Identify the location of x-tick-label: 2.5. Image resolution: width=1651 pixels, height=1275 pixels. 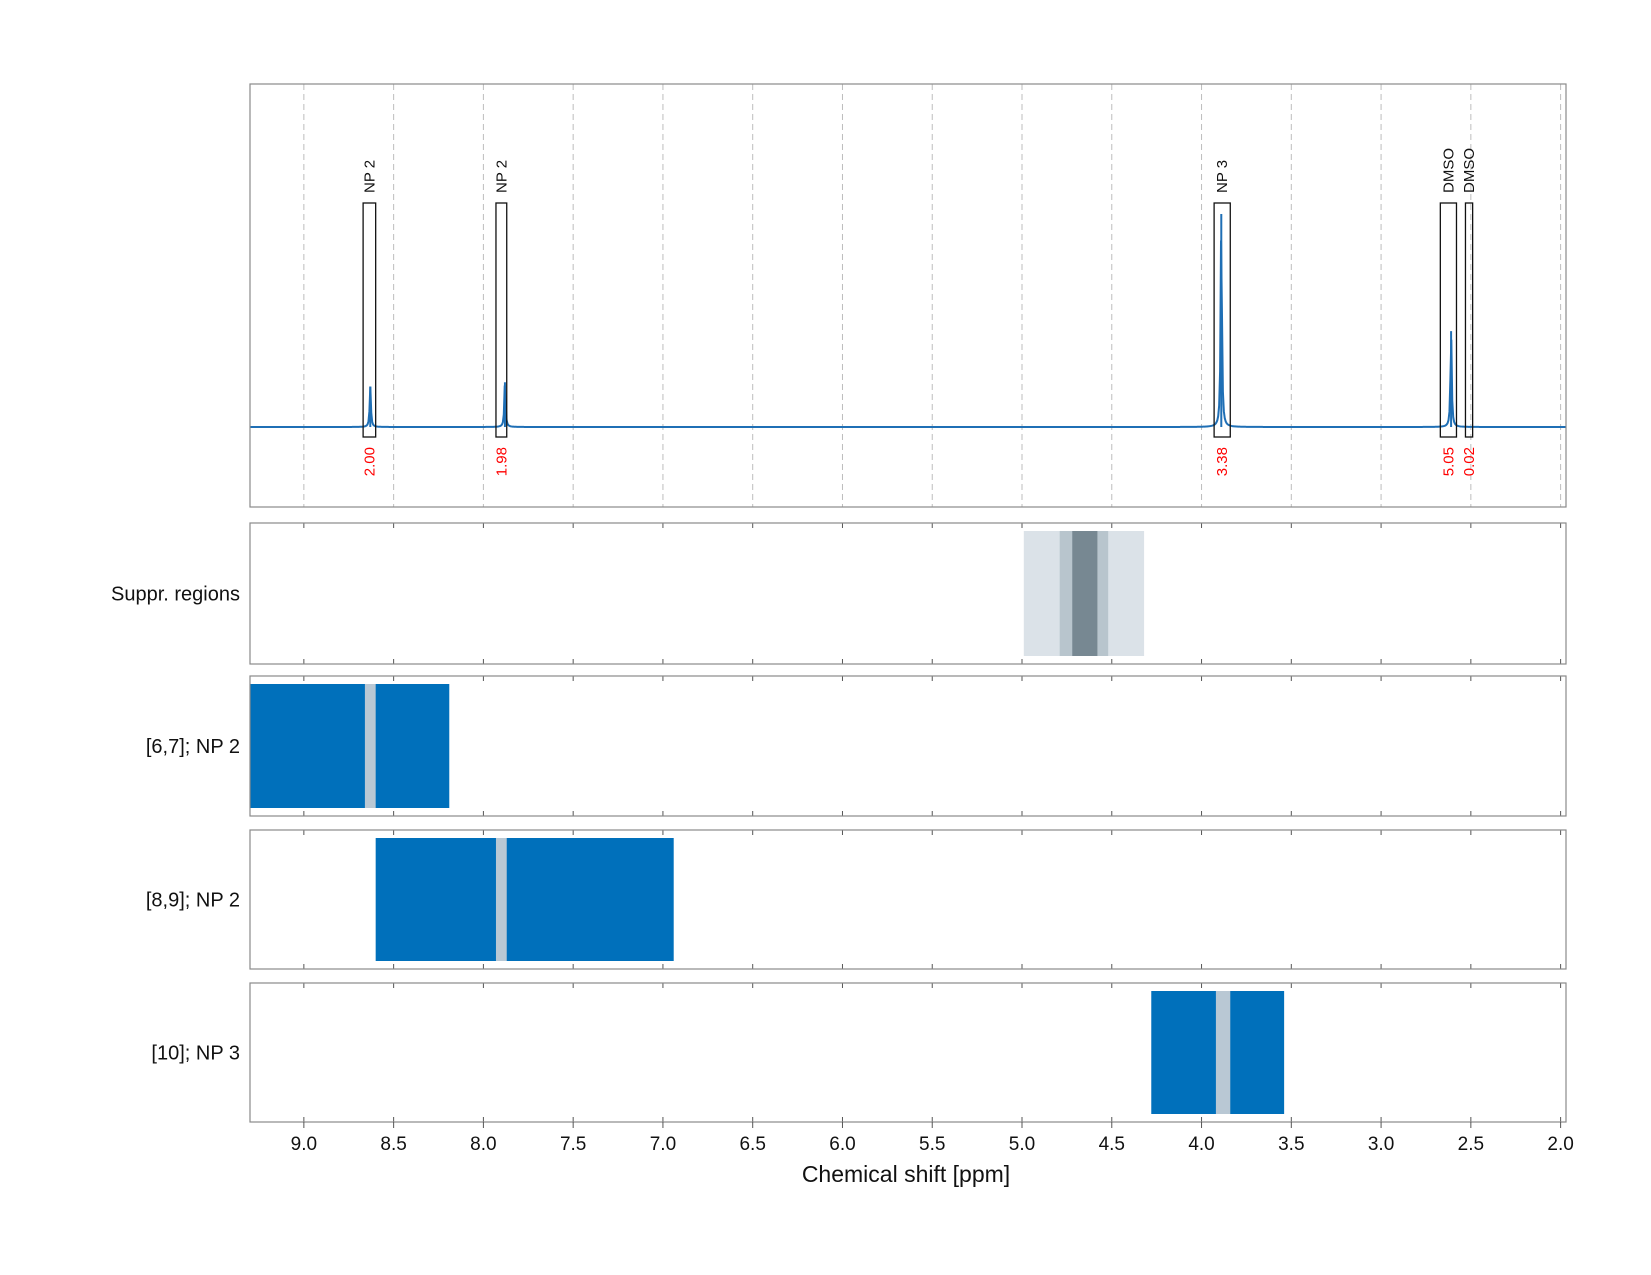
(1471, 1144).